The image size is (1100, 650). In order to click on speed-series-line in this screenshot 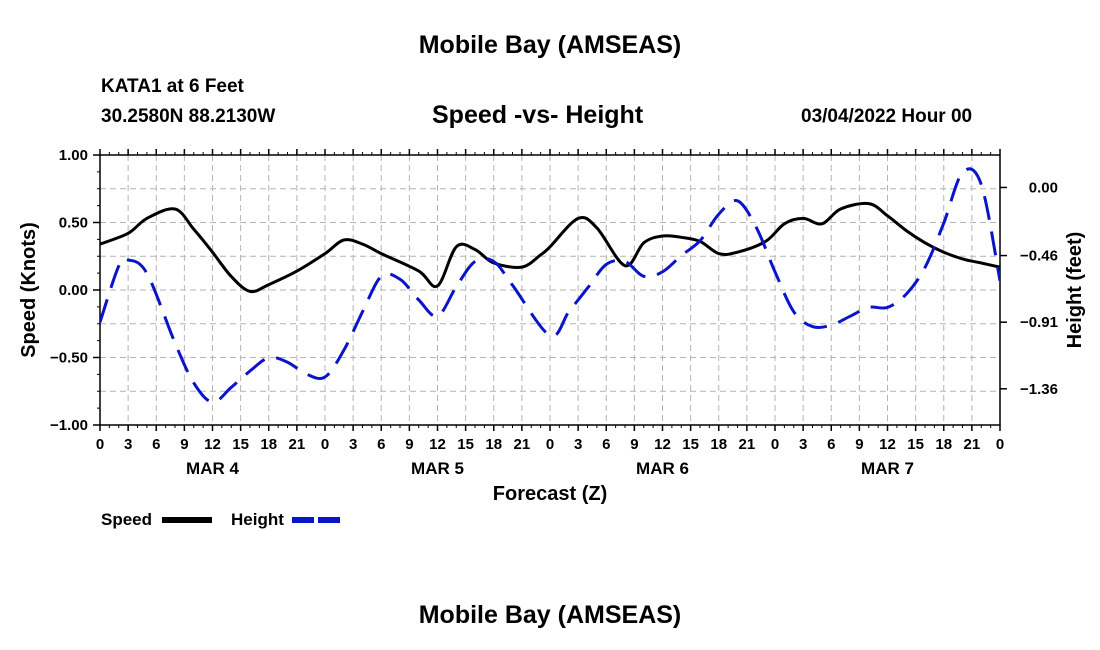, I will do `click(550, 247)`.